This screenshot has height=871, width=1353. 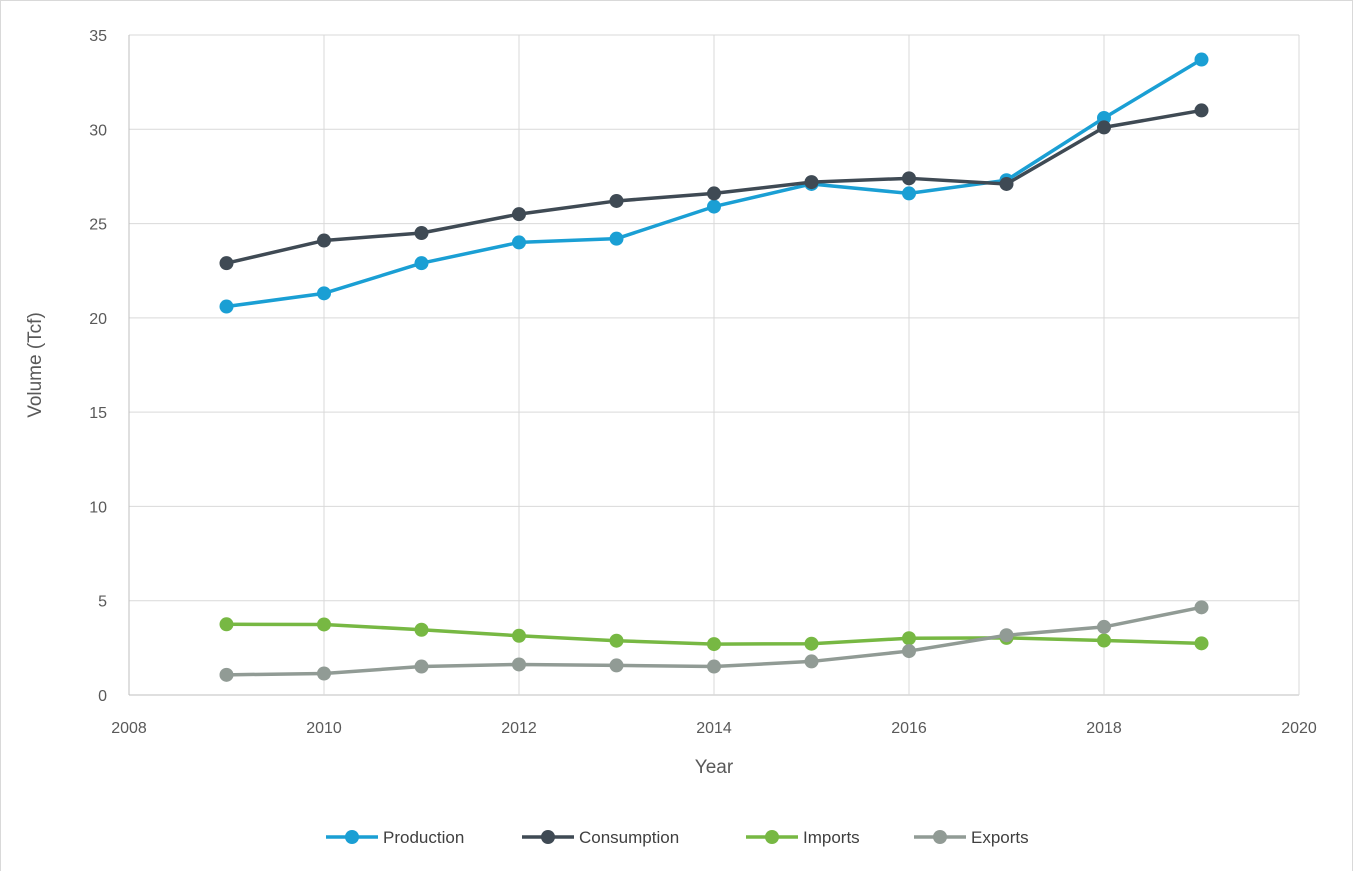 I want to click on legend-item: Imports, so click(x=803, y=837).